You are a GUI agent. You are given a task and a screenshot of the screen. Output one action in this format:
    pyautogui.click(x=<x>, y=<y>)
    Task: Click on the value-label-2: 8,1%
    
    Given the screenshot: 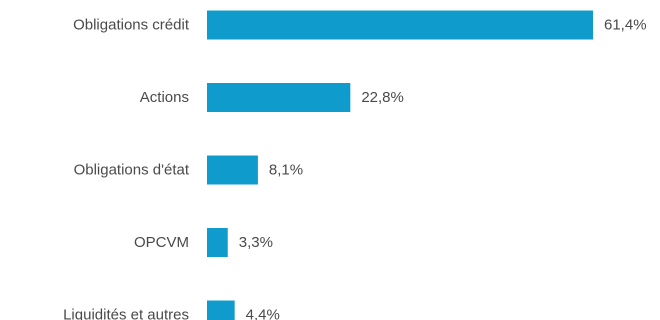 What is the action you would take?
    pyautogui.click(x=286, y=170)
    